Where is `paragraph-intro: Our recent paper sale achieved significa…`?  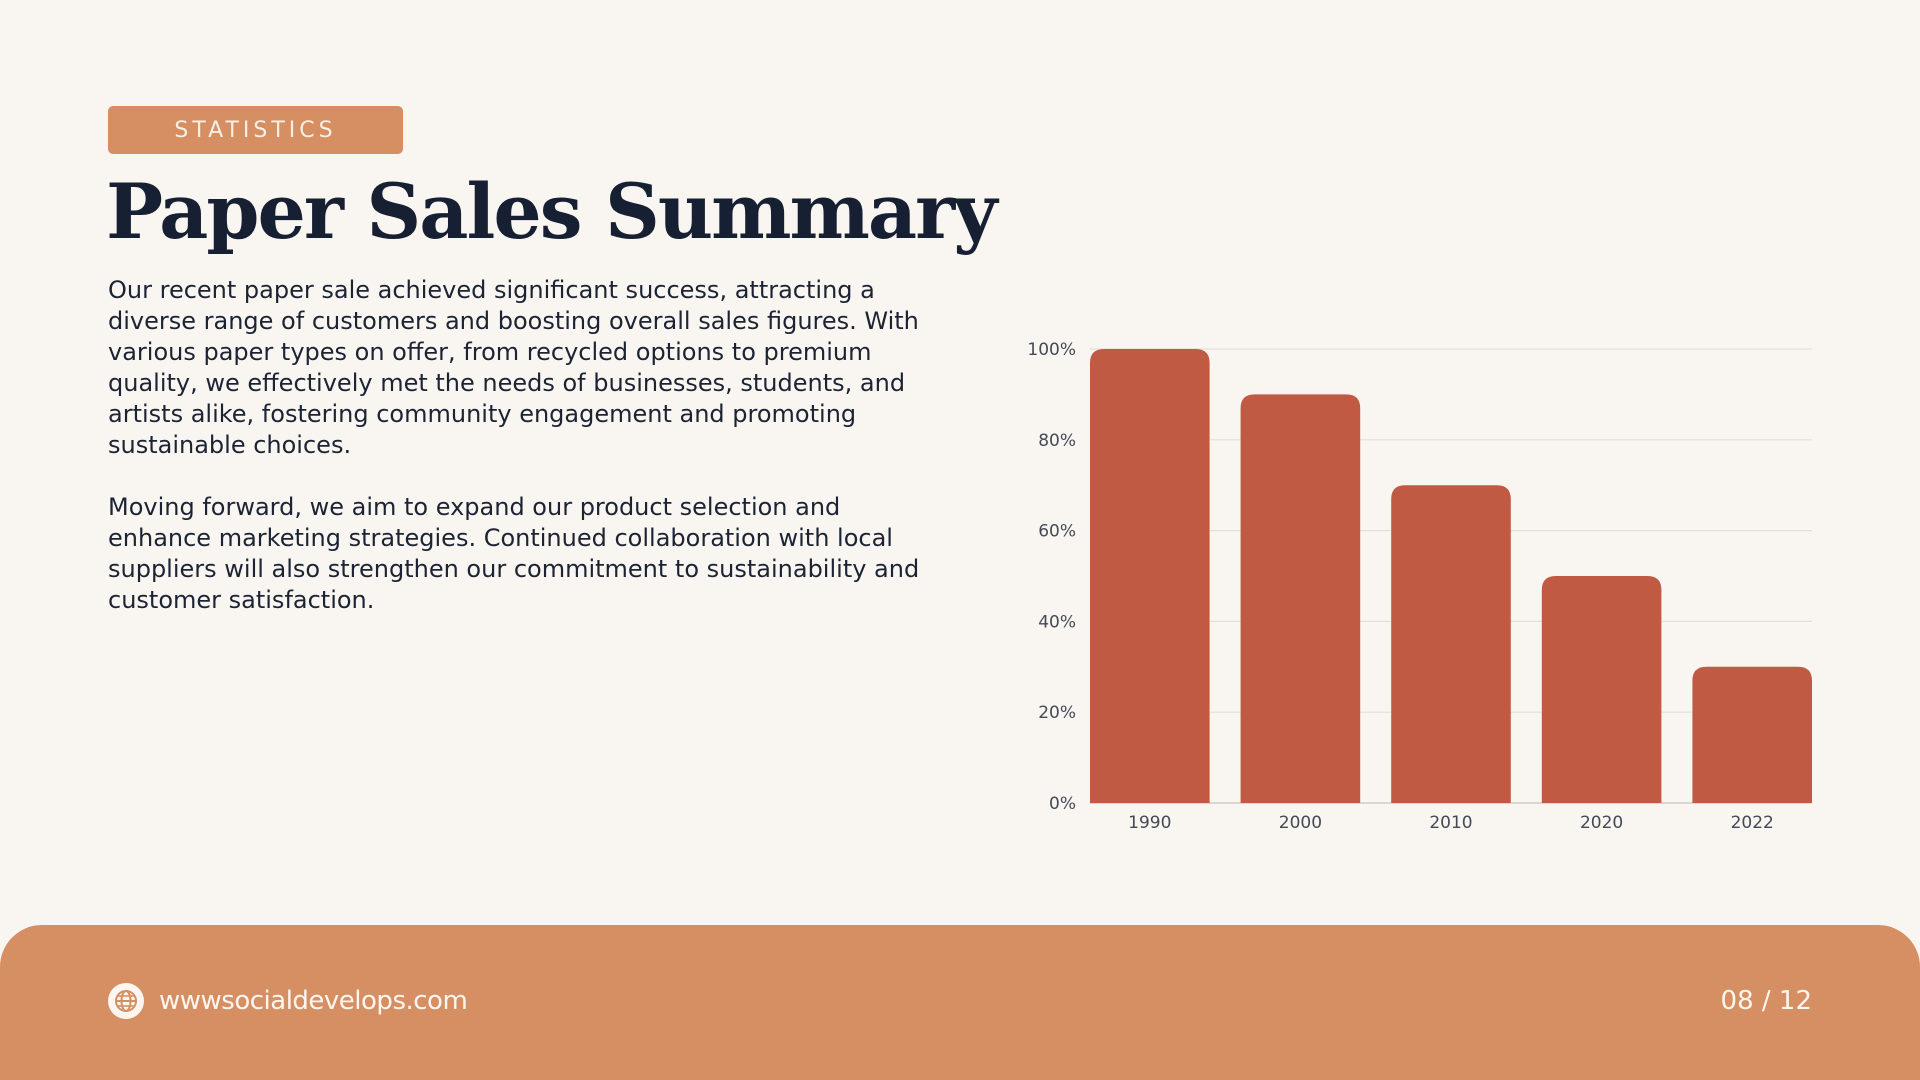 paragraph-intro: Our recent paper sale achieved significa… is located at coordinates (513, 367).